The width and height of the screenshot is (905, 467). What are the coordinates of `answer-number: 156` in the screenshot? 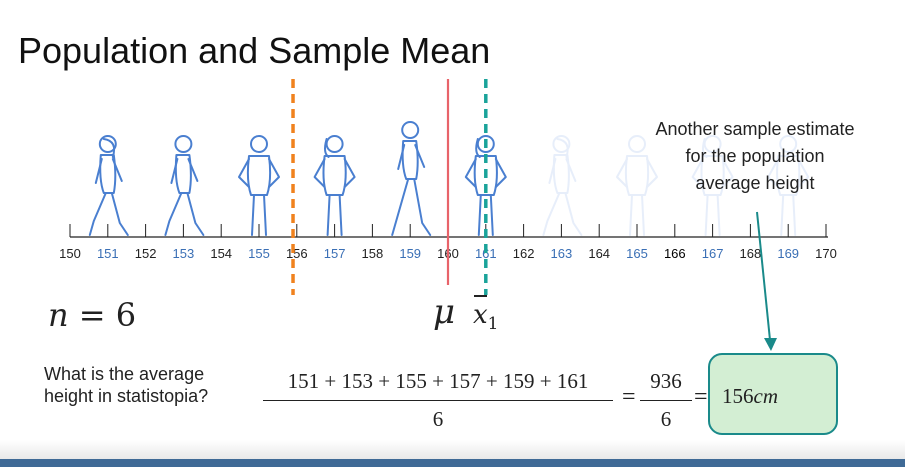 It's located at (738, 396).